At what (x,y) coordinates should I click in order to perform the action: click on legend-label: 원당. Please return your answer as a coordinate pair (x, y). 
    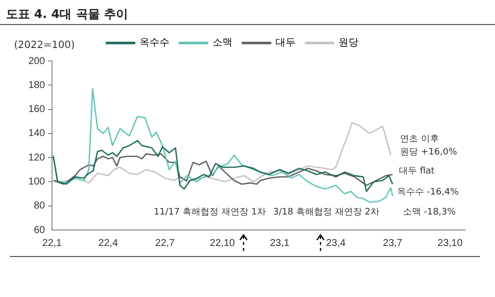
    Looking at the image, I should click on (348, 43).